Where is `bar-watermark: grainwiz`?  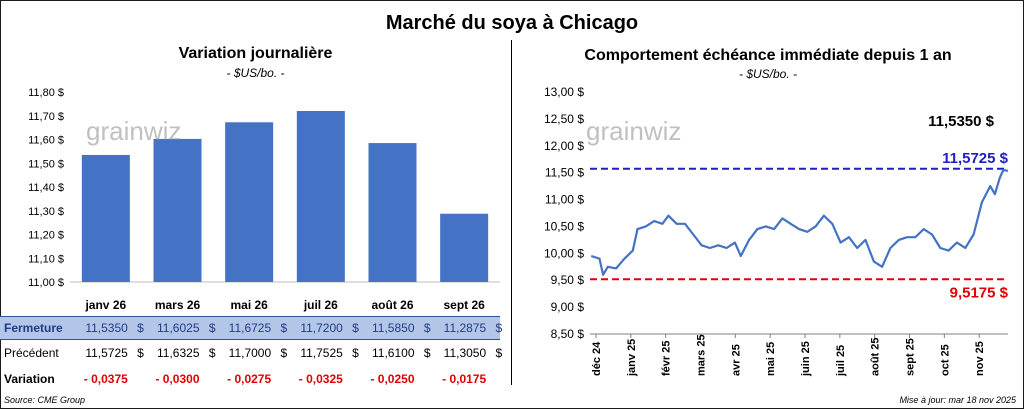
bar-watermark: grainwiz is located at coordinates (133, 131).